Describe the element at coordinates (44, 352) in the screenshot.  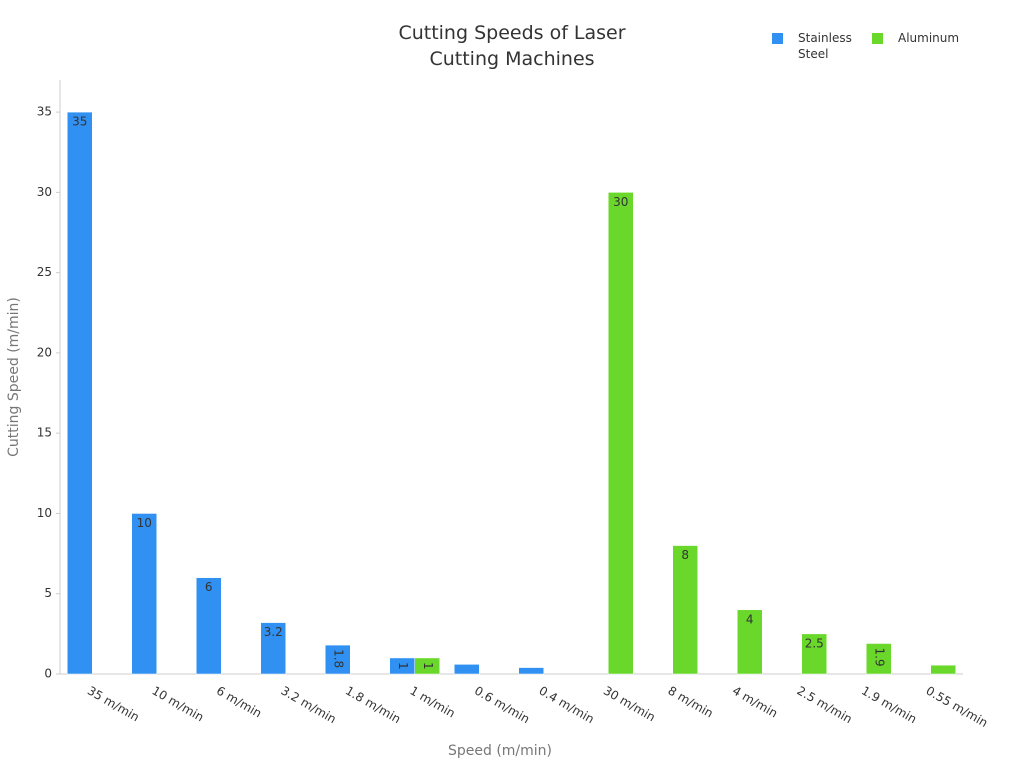
I see `y-tick-label: 20` at that location.